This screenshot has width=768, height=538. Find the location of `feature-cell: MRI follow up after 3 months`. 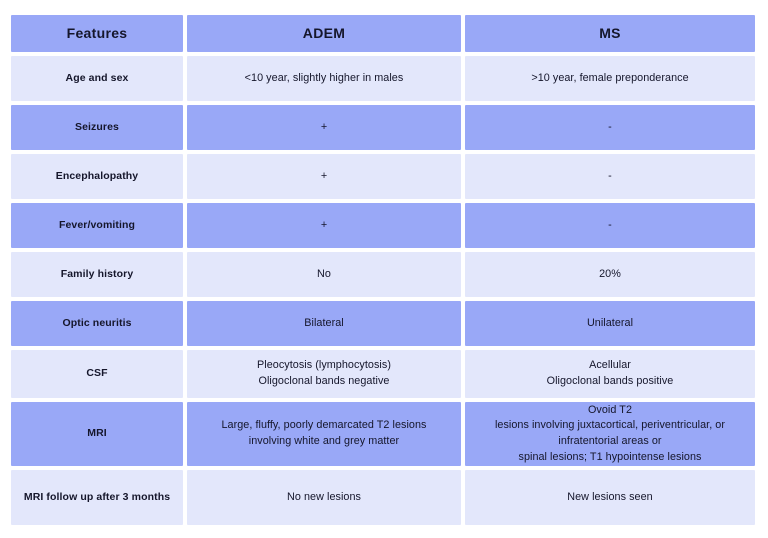

feature-cell: MRI follow up after 3 months is located at coordinates (97, 497).